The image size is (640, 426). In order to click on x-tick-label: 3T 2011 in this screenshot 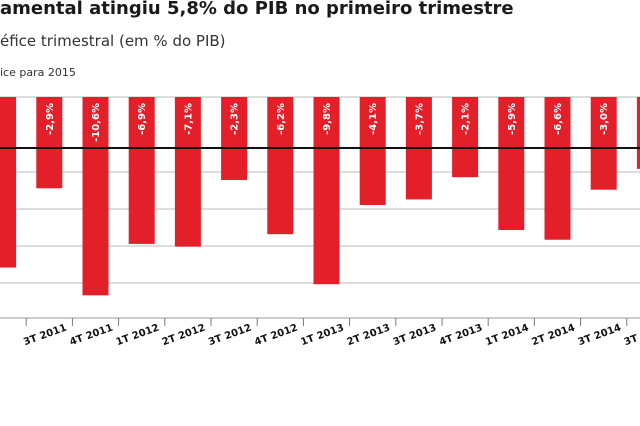, I will do `click(45, 335)`.